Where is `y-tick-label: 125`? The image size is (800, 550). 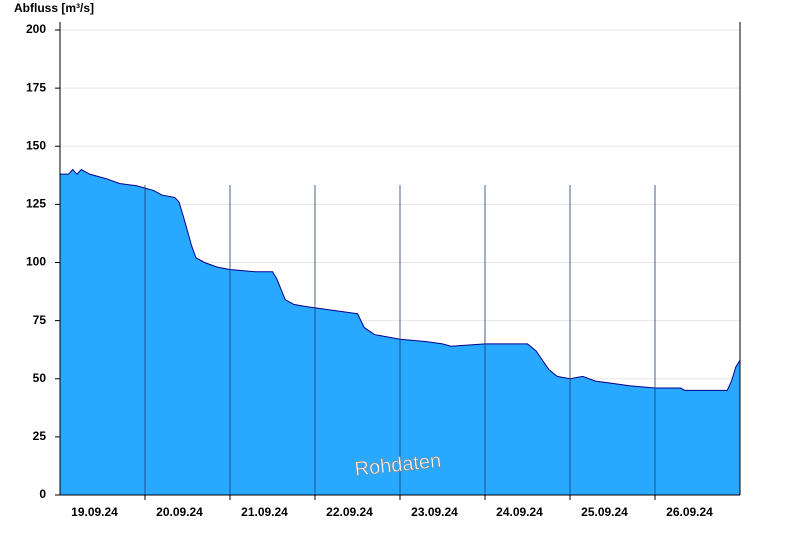 y-tick-label: 125 is located at coordinates (36, 204).